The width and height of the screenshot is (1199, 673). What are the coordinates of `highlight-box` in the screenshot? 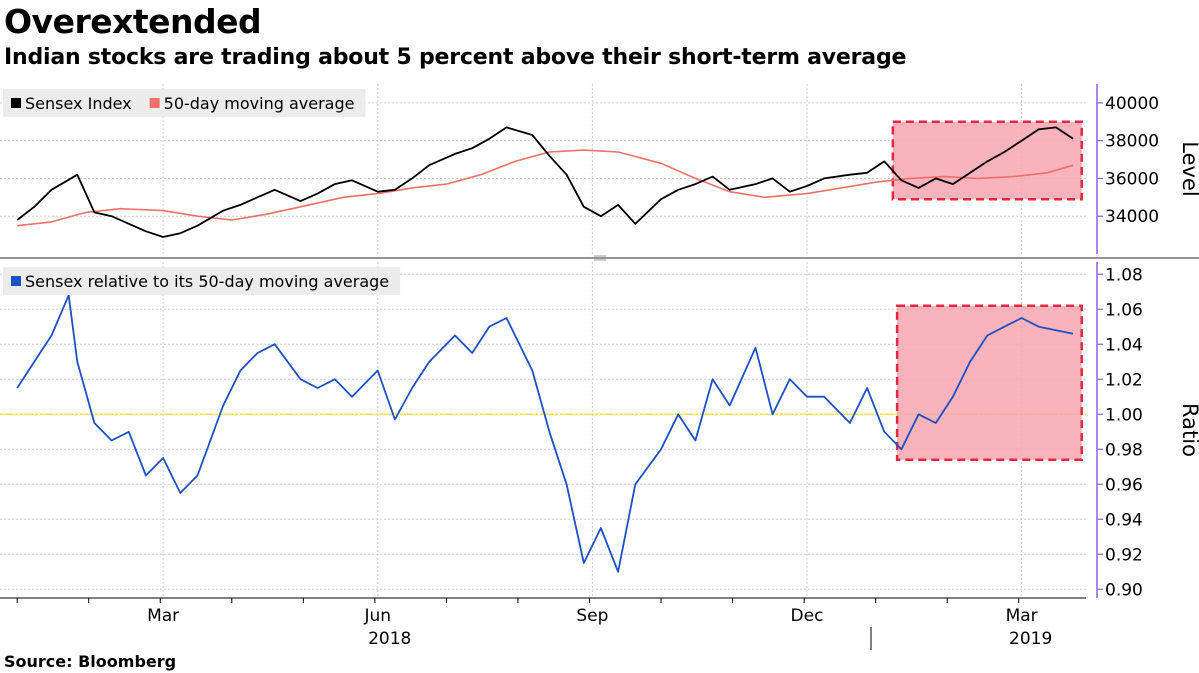 It's located at (989, 382).